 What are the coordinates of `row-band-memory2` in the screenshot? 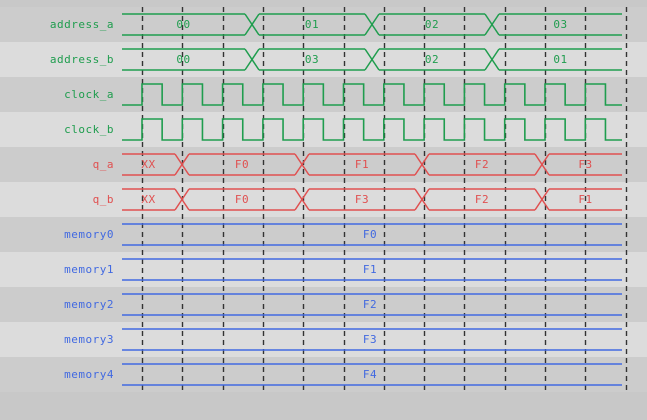 It's located at (323, 304).